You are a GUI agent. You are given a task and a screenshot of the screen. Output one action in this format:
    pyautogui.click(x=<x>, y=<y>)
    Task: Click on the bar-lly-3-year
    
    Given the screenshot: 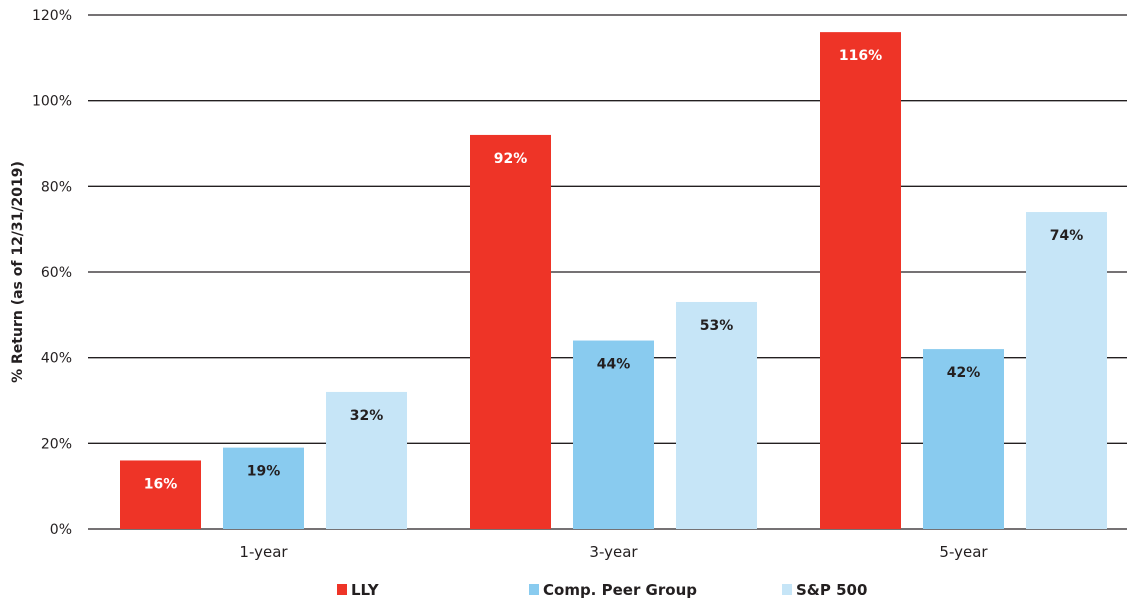 What is the action you would take?
    pyautogui.click(x=510, y=331)
    